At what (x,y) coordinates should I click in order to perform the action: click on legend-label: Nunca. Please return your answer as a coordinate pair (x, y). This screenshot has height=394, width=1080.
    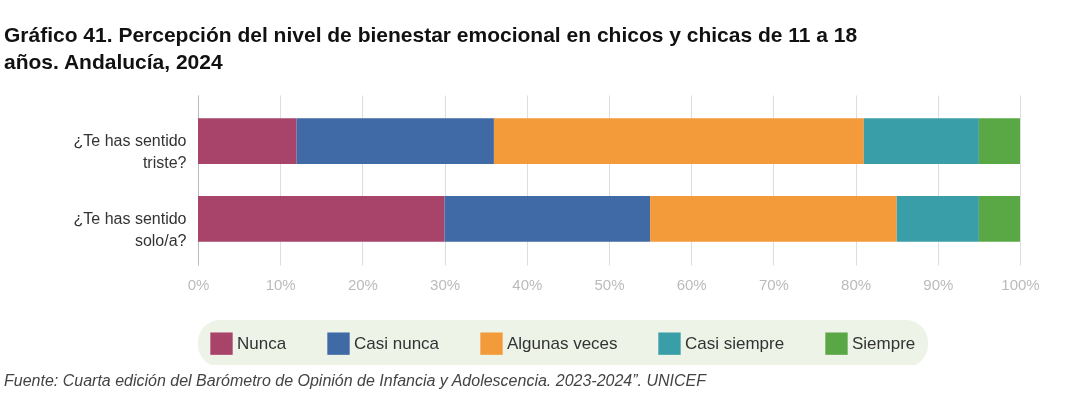
    Looking at the image, I should click on (262, 343).